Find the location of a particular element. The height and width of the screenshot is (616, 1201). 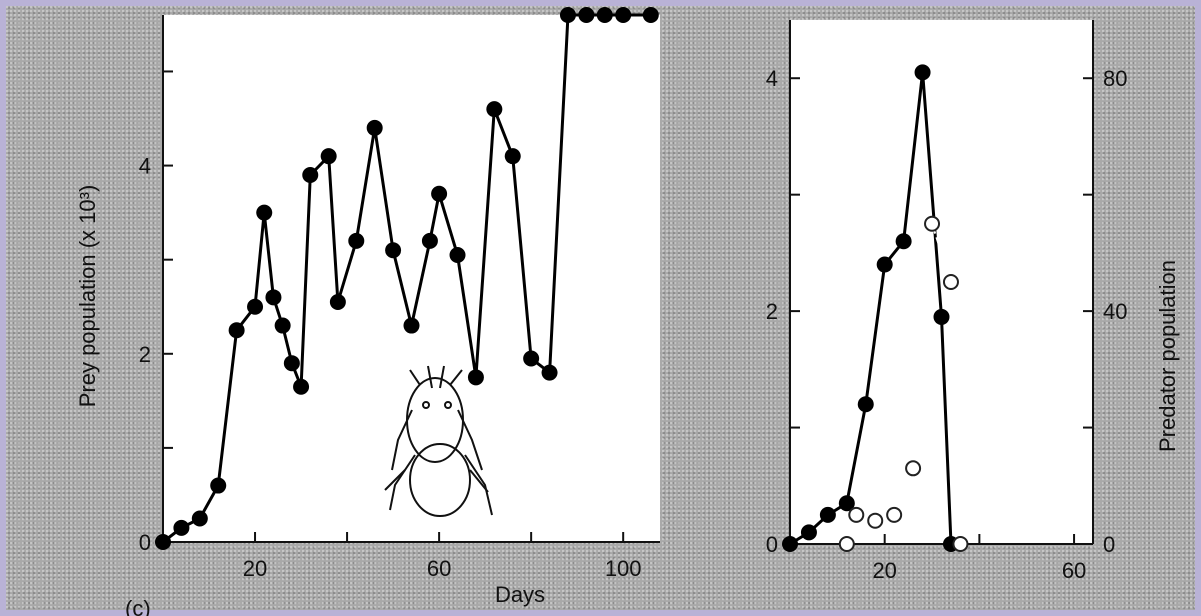

right-y-tick-label: 0 is located at coordinates (772, 544).